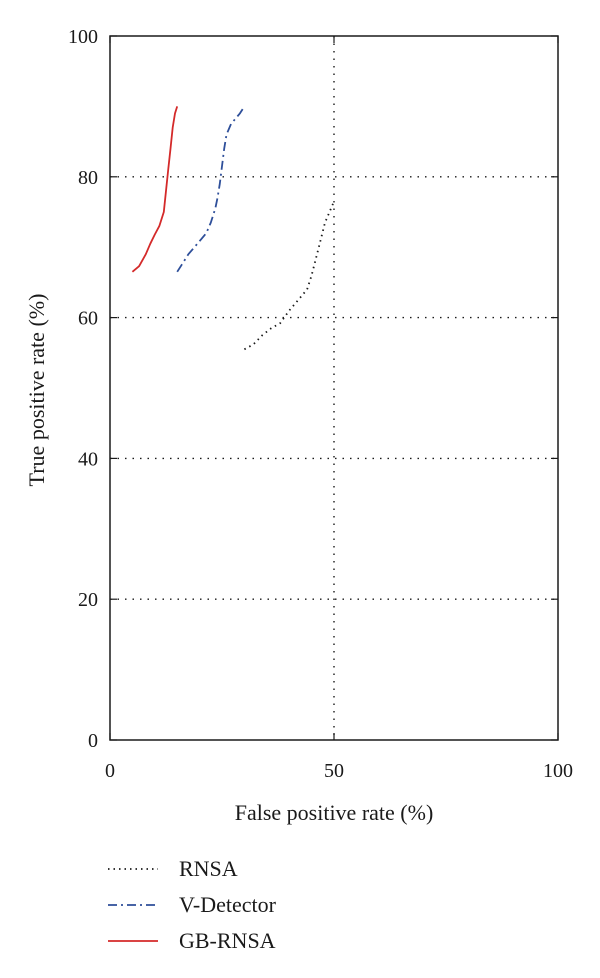  Describe the element at coordinates (110, 771) in the screenshot. I see `x-tick-label-0: 0` at that location.